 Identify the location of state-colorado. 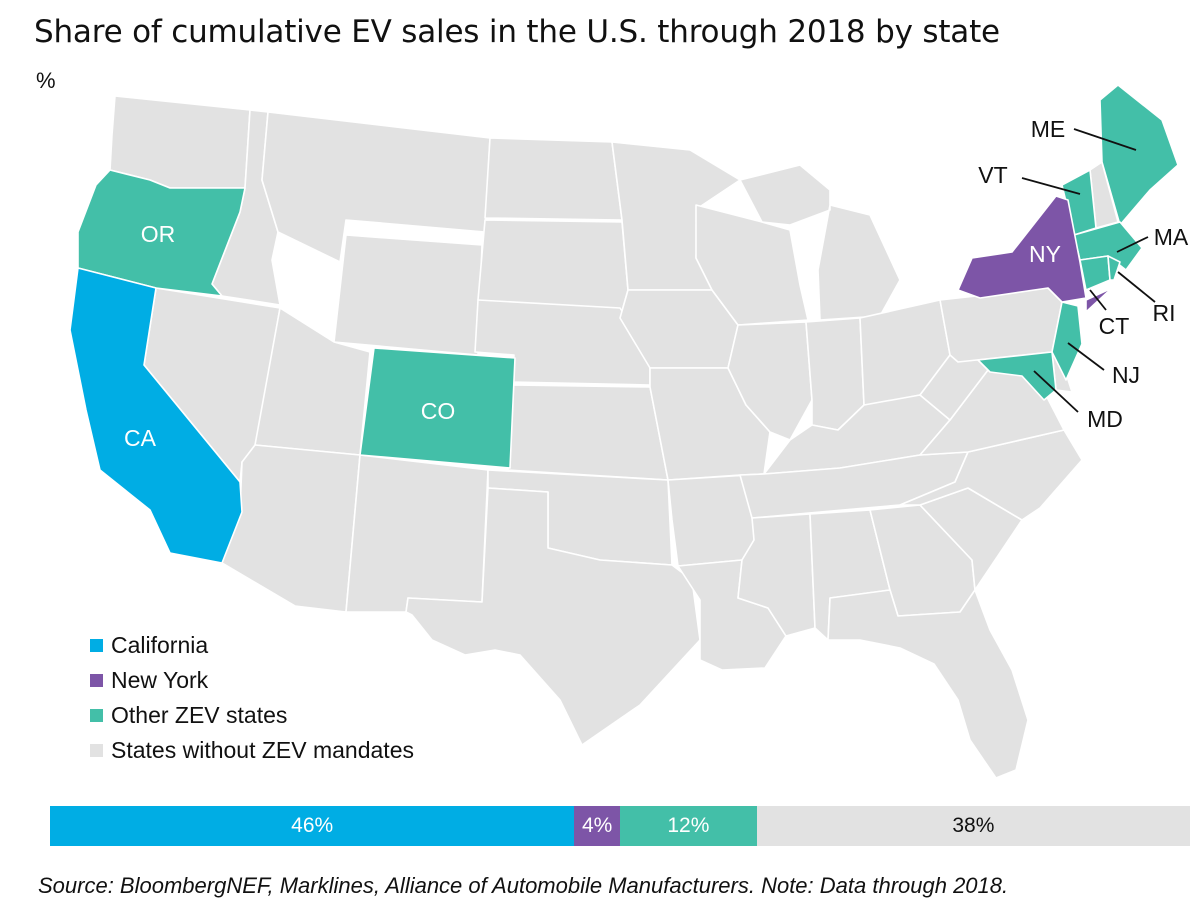
(437, 408).